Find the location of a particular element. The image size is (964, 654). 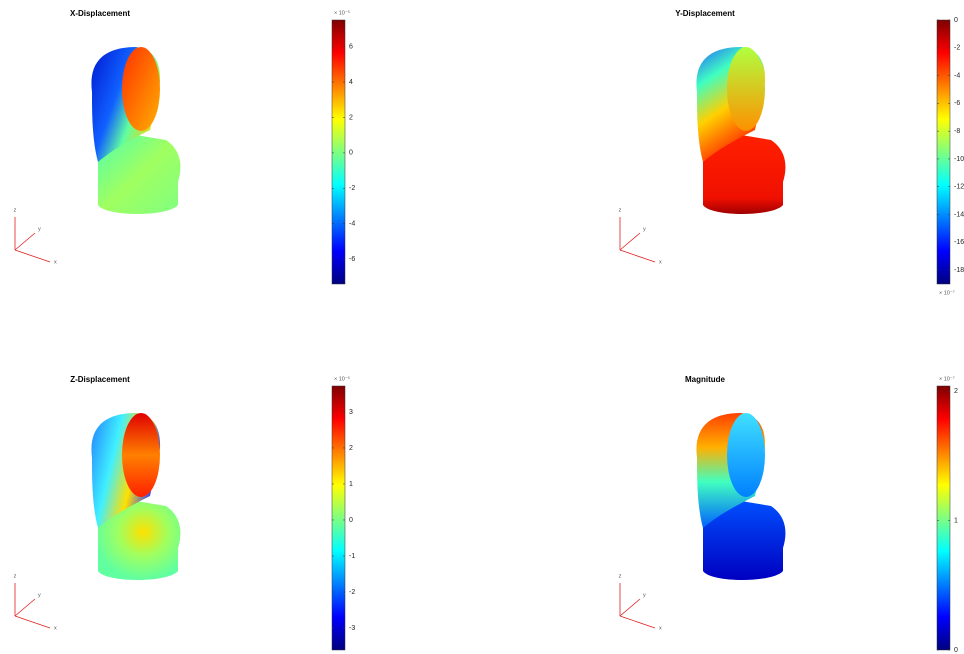

colorbar-tick-label: -10 is located at coordinates (959, 159).